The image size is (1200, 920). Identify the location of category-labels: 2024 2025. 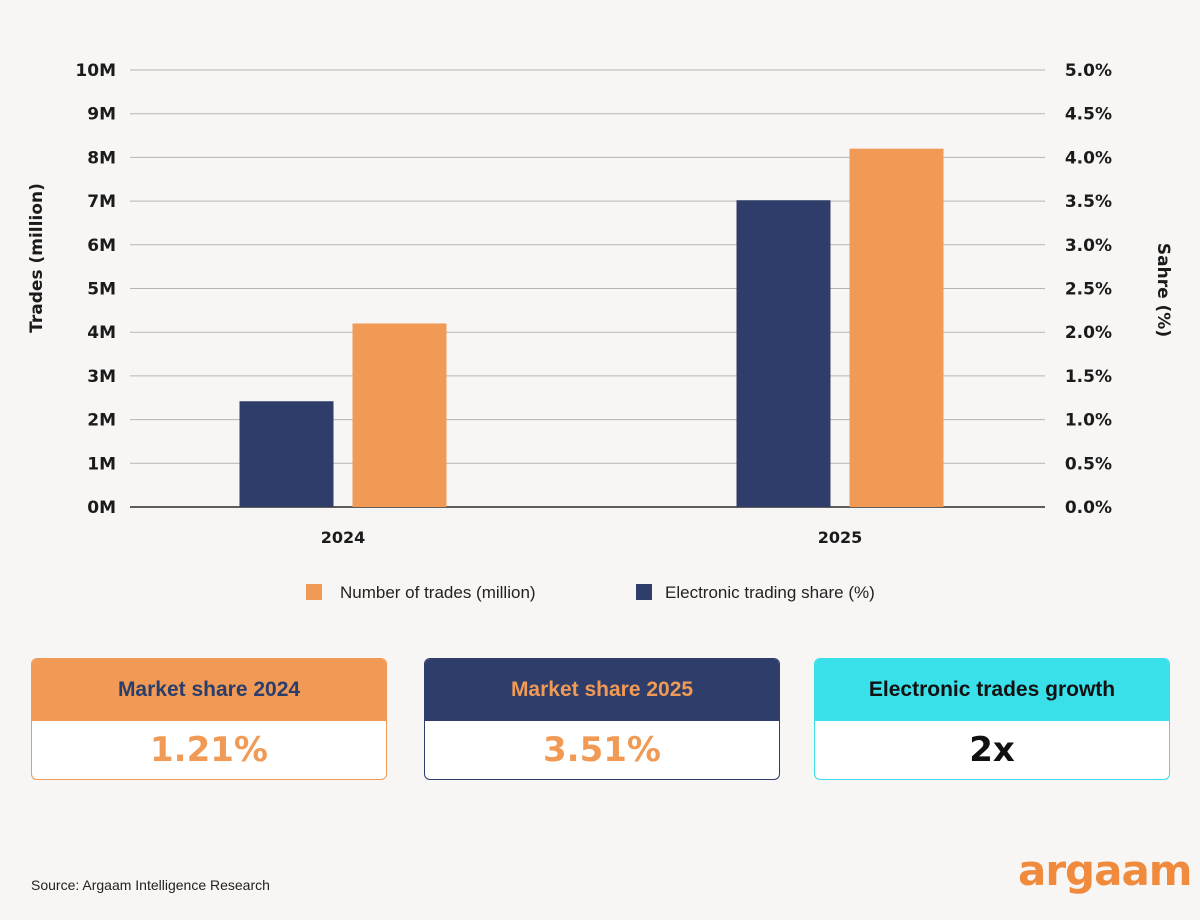
(592, 537).